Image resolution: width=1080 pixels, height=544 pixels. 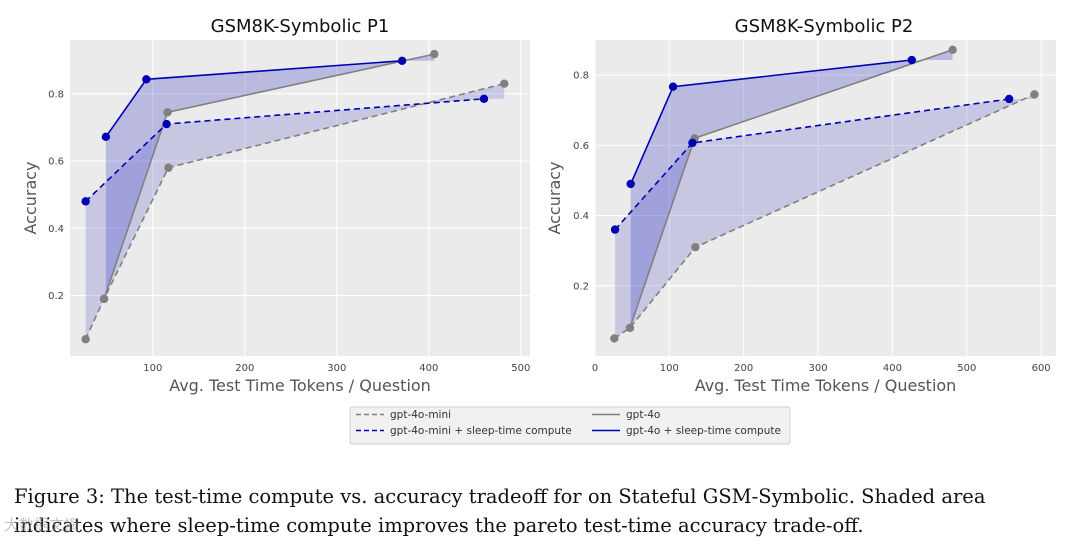 I want to click on x-tick-label: 0, so click(x=595, y=368).